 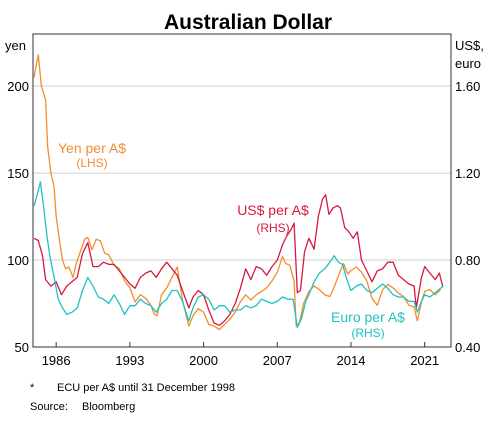 What do you see at coordinates (22, 347) in the screenshot?
I see `left-tick-label: 50` at bounding box center [22, 347].